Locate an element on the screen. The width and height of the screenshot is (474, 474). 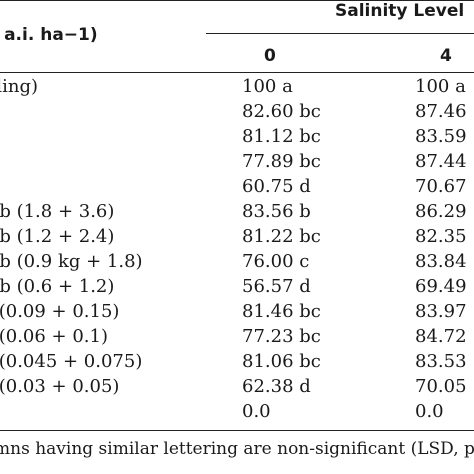
treatment-cell: arb (0.9 kg + 1.8) is located at coordinates (71, 261).